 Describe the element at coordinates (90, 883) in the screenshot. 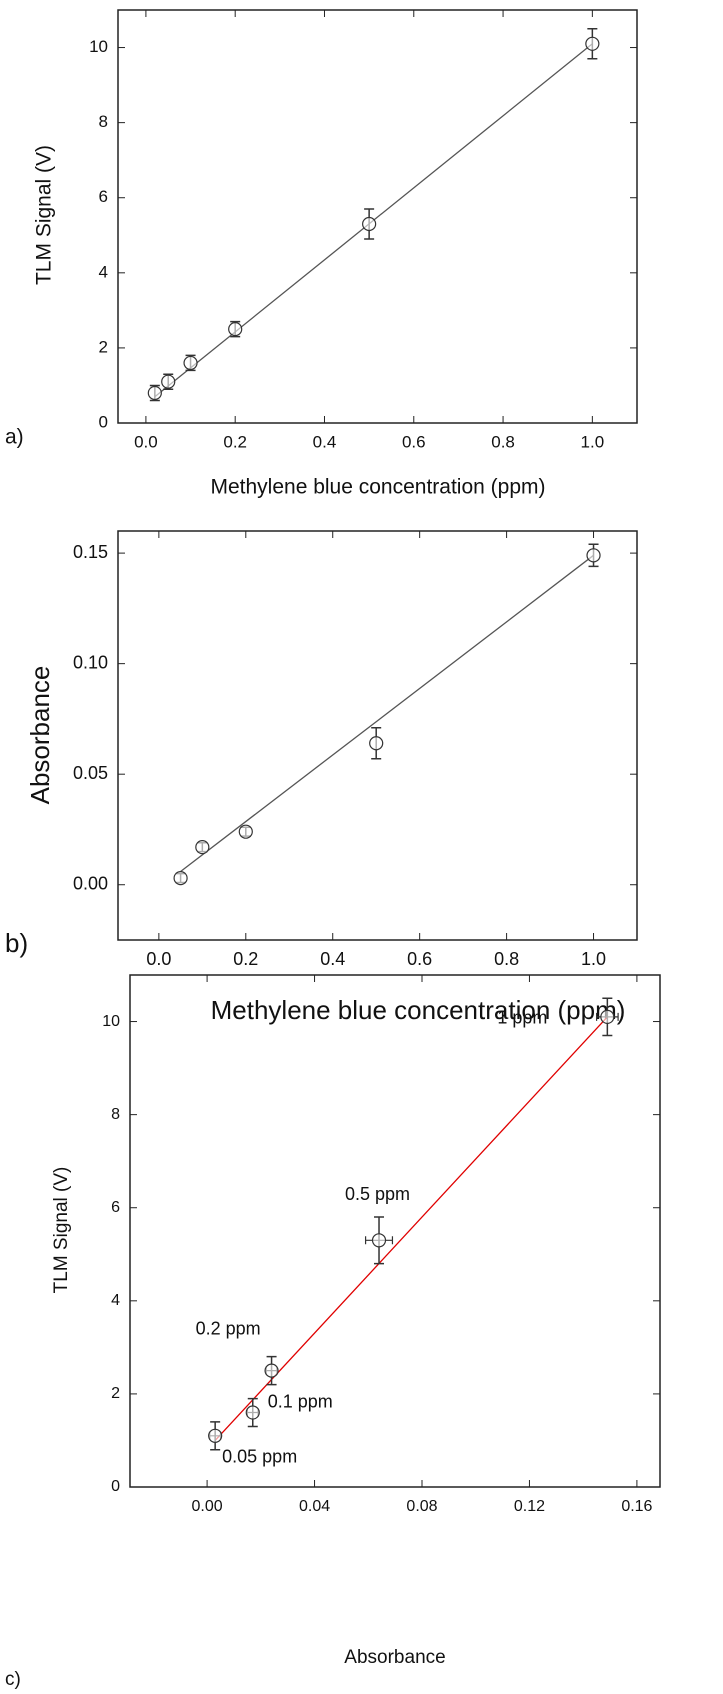

I see `y-tick-label: 0.00` at that location.